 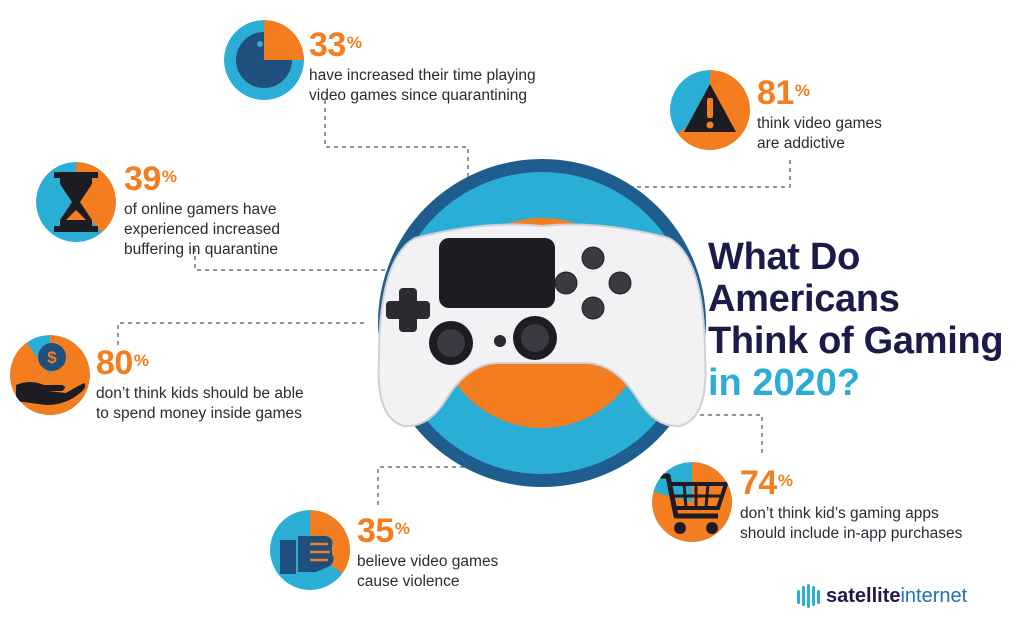 I want to click on warning-icon, so click(x=710, y=110).